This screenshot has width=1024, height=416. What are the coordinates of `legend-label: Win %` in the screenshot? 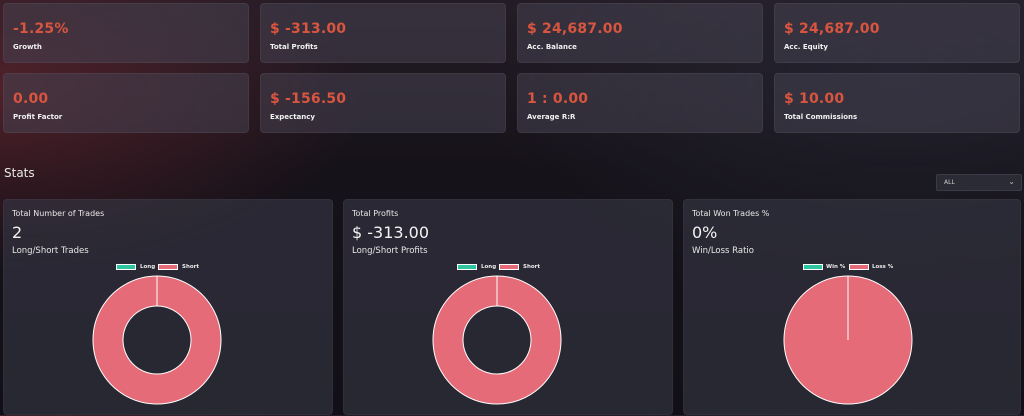 It's located at (836, 267).